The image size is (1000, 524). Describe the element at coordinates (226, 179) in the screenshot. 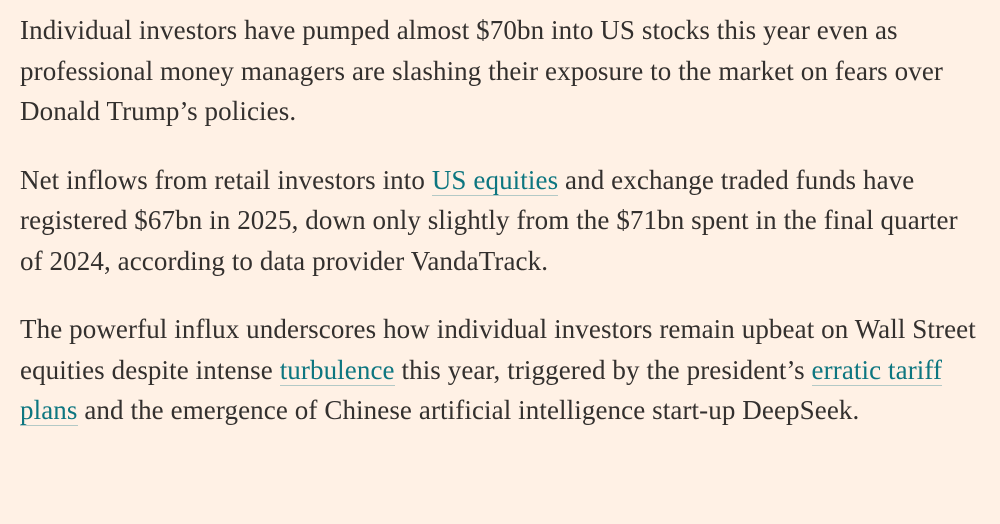

I see `paragraph-2-text-start: Net inflows from retail investors into` at that location.